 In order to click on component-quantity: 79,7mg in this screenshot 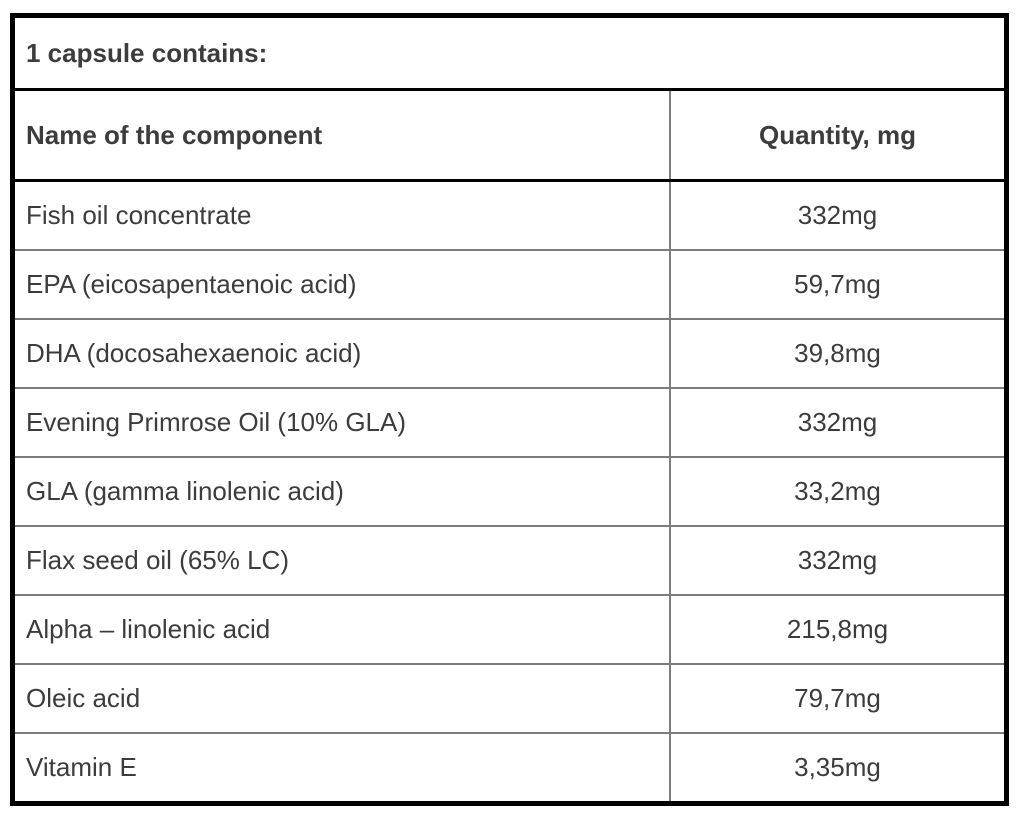, I will do `click(837, 698)`.